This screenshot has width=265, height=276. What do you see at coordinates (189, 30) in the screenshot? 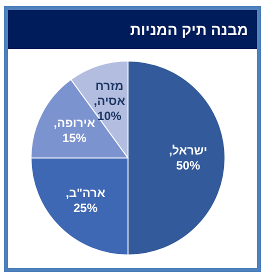
I see `chart-title: מבנה תיק המניות` at bounding box center [189, 30].